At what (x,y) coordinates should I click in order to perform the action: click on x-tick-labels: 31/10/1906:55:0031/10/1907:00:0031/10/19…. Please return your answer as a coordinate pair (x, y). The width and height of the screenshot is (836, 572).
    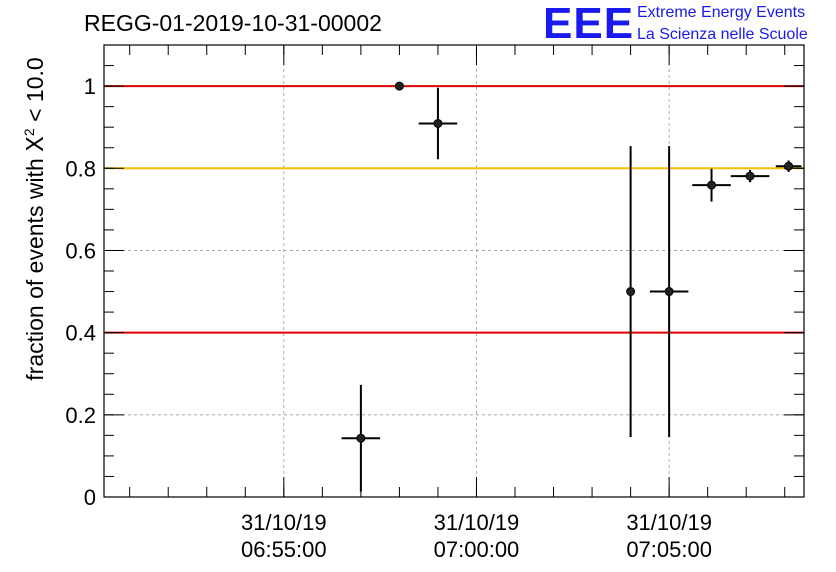
    Looking at the image, I should click on (476, 536).